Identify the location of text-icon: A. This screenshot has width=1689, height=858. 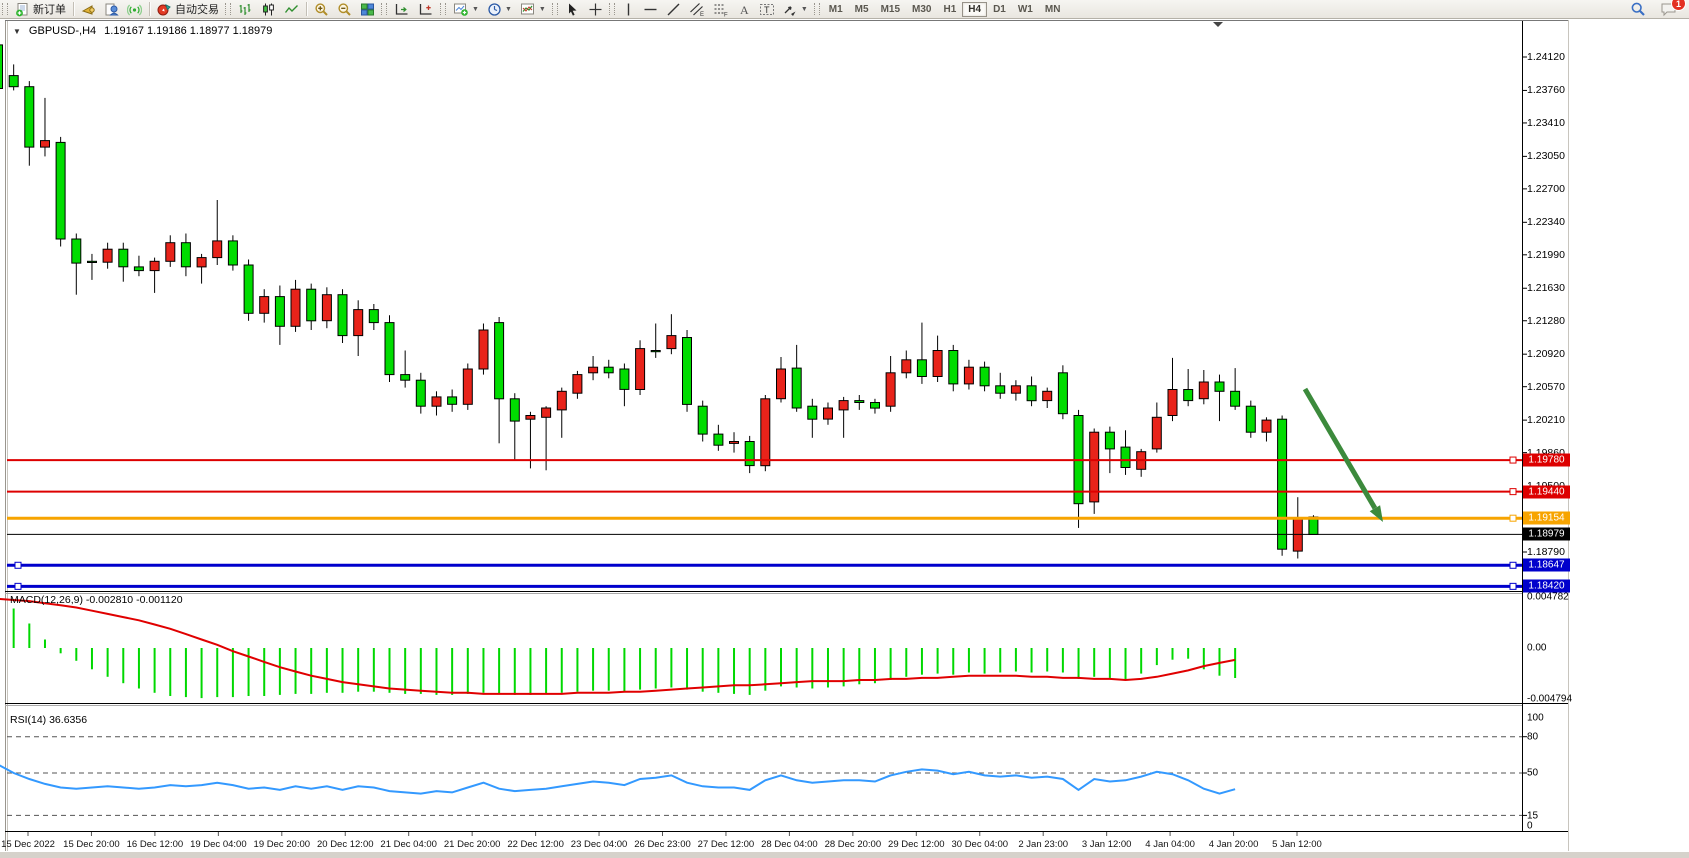
(744, 9).